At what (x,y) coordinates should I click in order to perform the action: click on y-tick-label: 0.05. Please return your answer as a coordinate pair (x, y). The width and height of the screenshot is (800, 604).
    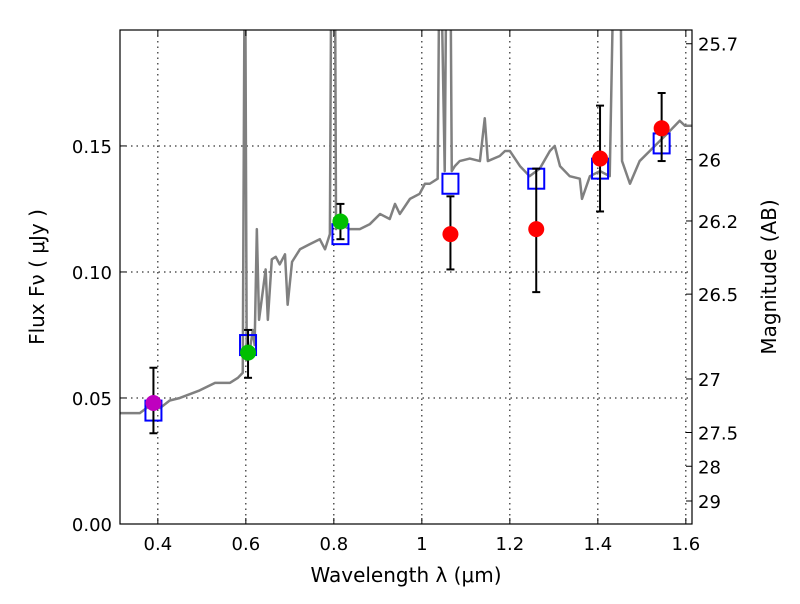
    Looking at the image, I should click on (92, 399).